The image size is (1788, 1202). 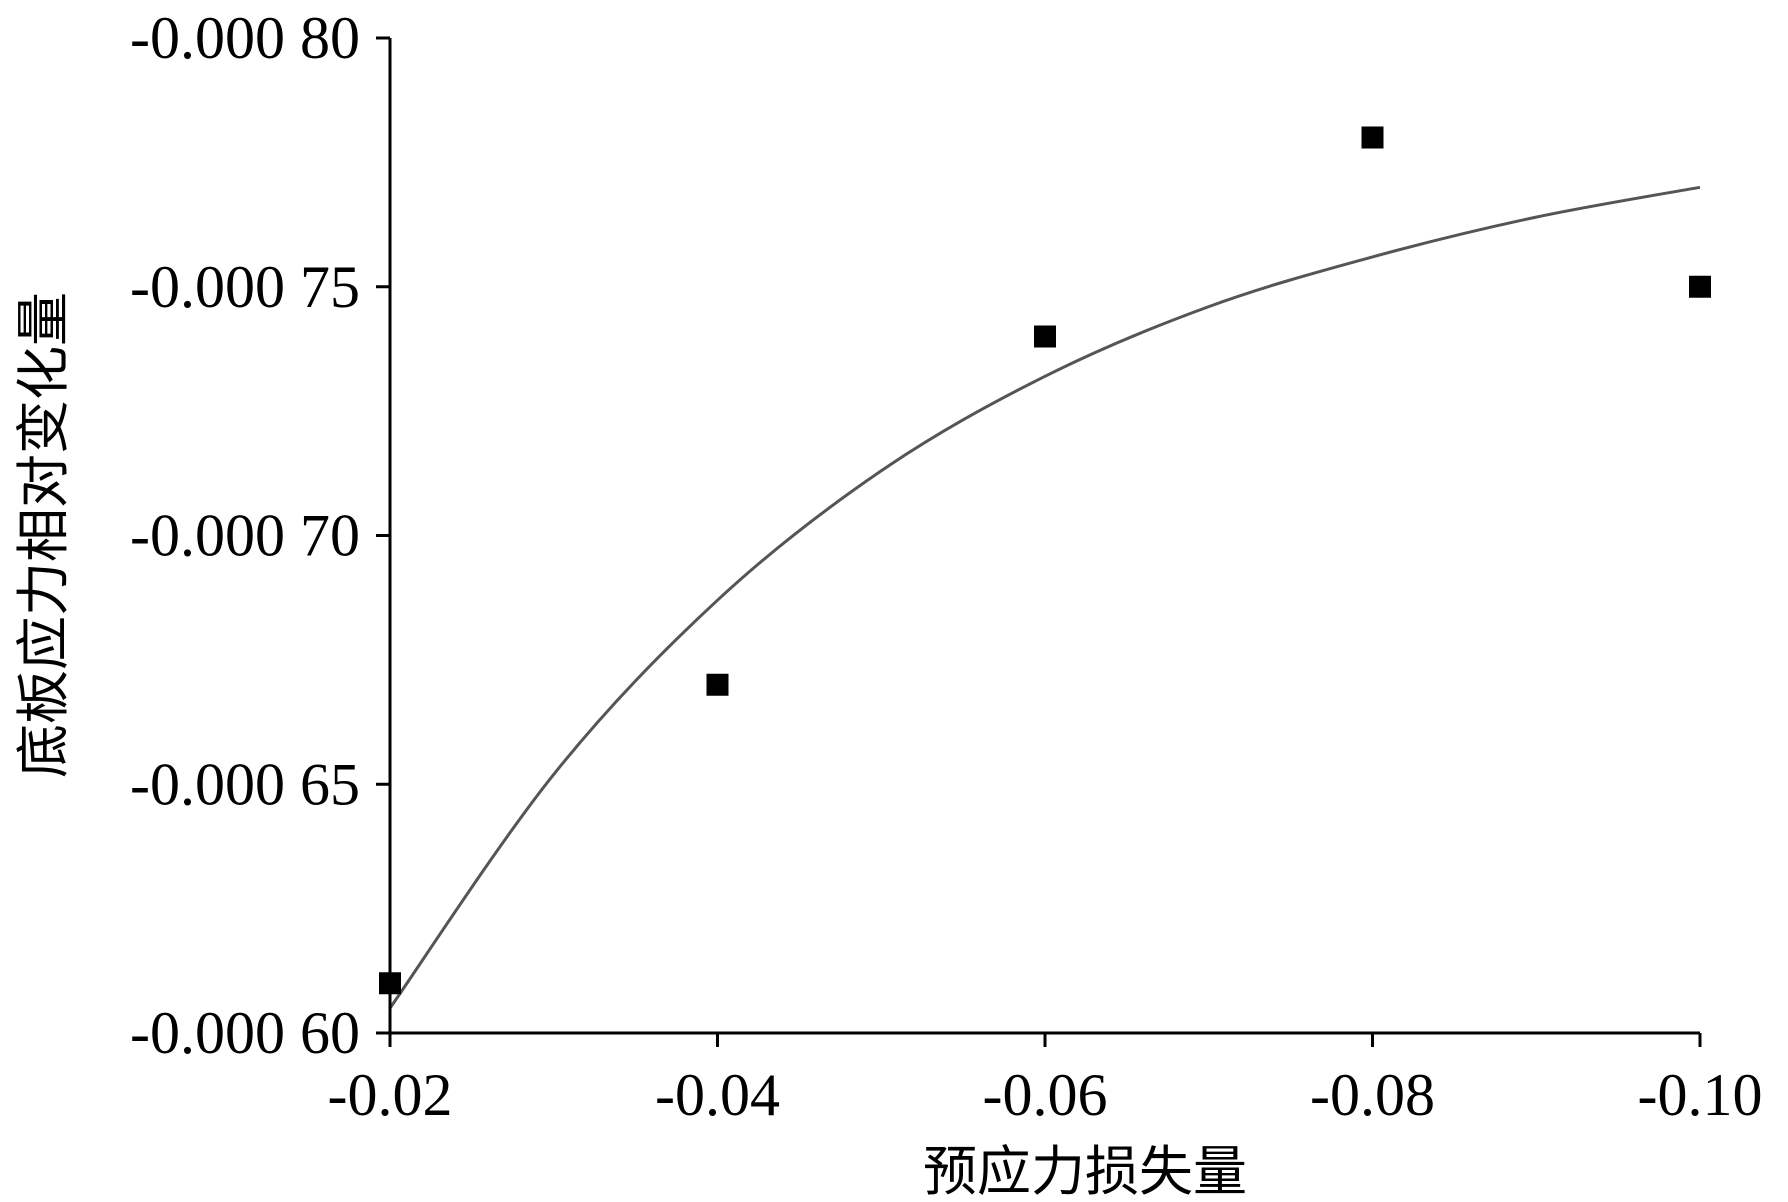 What do you see at coordinates (245, 38) in the screenshot?
I see `y-tick-label: -0.000 80` at bounding box center [245, 38].